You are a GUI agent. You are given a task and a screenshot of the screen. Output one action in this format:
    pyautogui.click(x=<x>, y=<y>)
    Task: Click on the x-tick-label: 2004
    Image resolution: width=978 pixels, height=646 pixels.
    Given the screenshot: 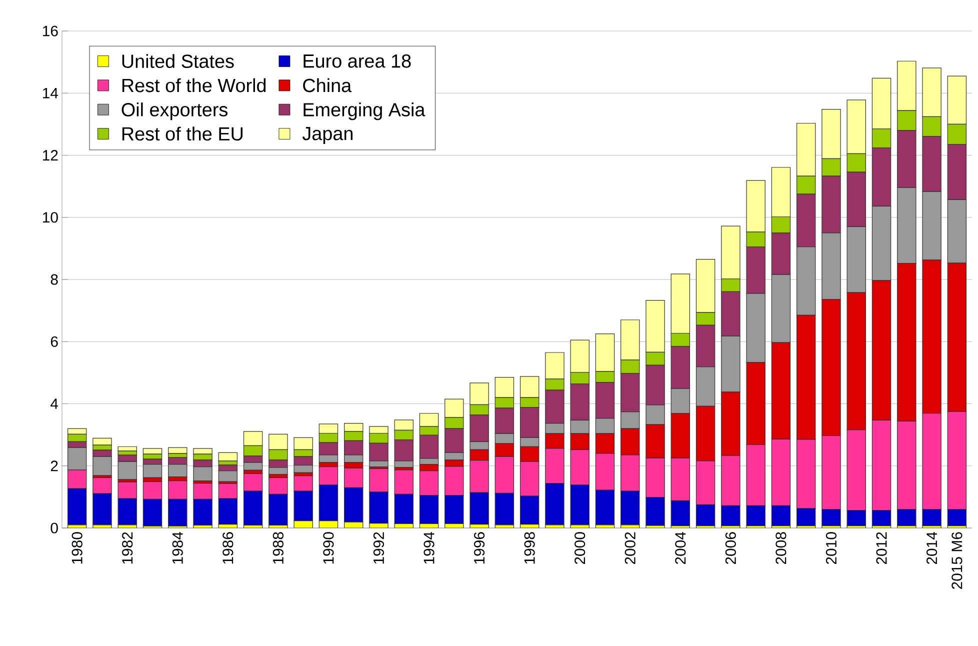 What is the action you would take?
    pyautogui.click(x=680, y=548)
    